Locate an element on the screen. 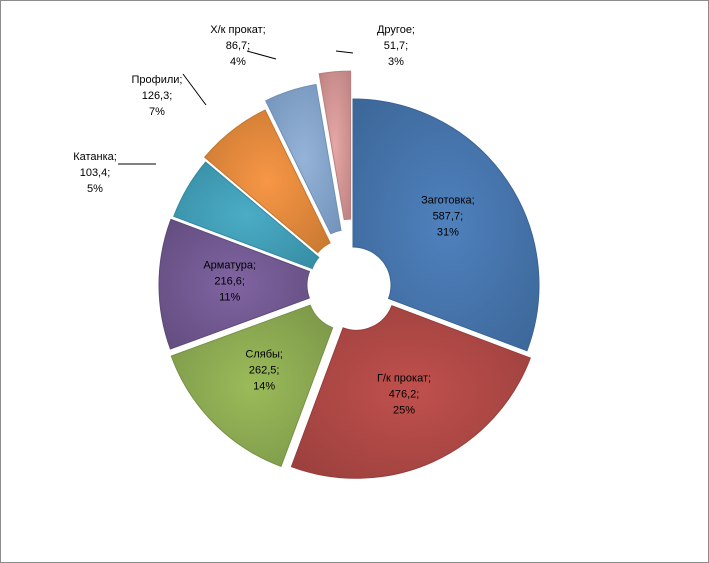 This screenshot has height=563, width=709. data-label-8: Другое; 51,7; 3% is located at coordinates (396, 46).